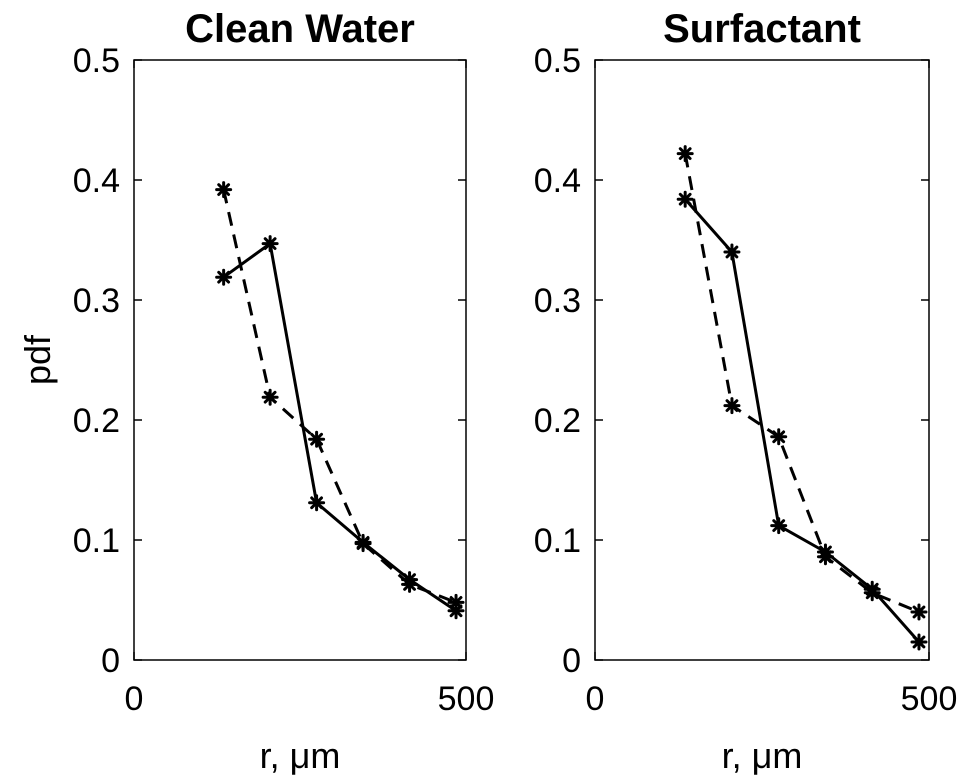  What do you see at coordinates (37, 359) in the screenshot?
I see `clean-water-ylabel: pdf` at bounding box center [37, 359].